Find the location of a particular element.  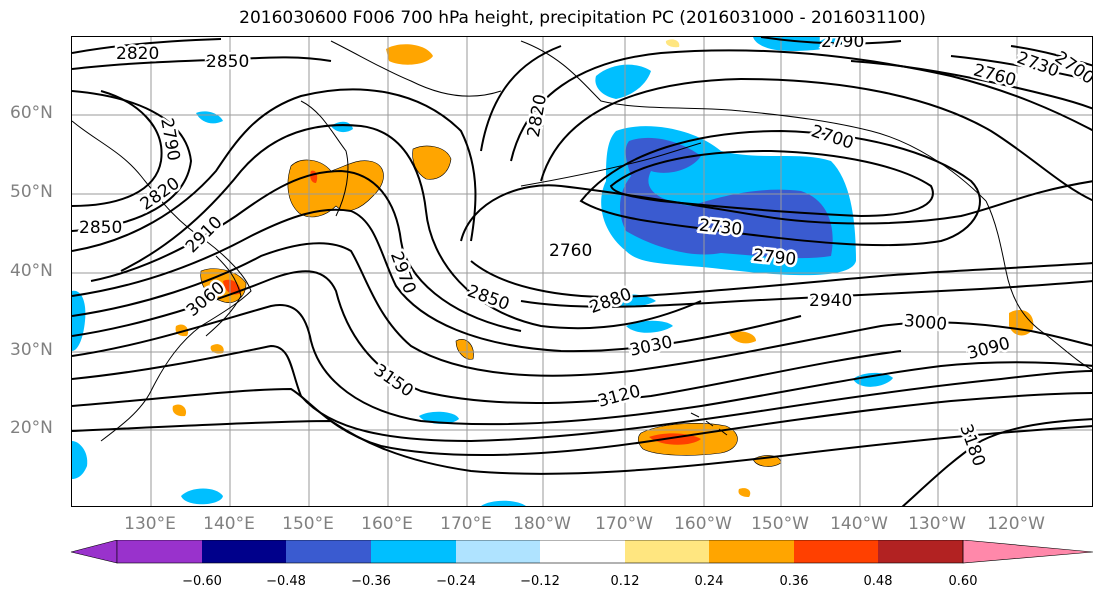

colorbar is located at coordinates (582, 552).